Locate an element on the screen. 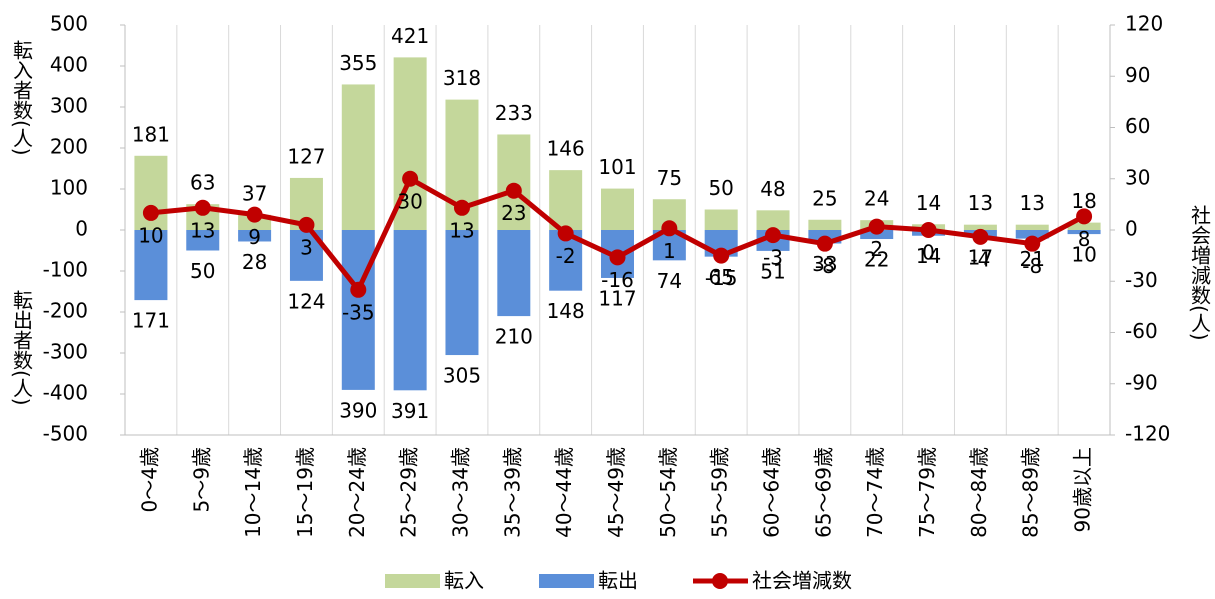 This screenshot has height=599, width=1215. data-label: -15 is located at coordinates (721, 278).